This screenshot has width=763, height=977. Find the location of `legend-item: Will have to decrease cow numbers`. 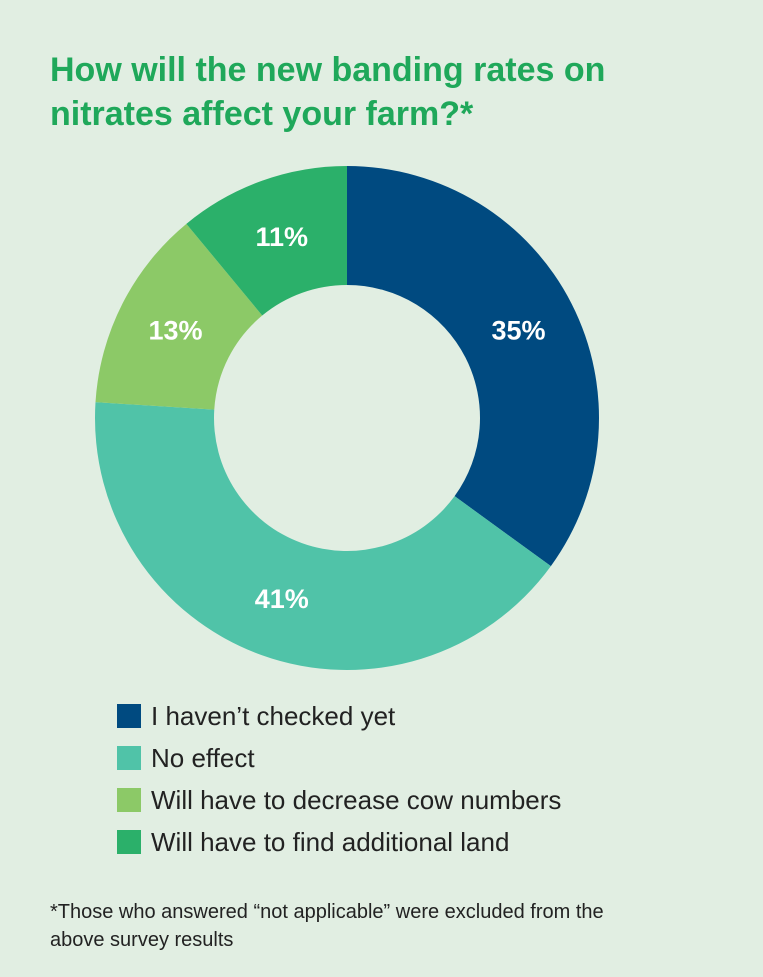

legend-item: Will have to decrease cow numbers is located at coordinates (339, 800).